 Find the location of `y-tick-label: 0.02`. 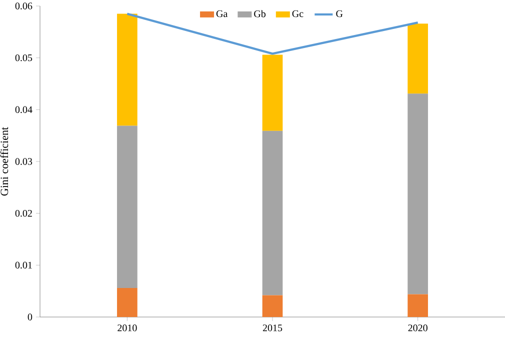

y-tick-label: 0.02 is located at coordinates (23, 213).